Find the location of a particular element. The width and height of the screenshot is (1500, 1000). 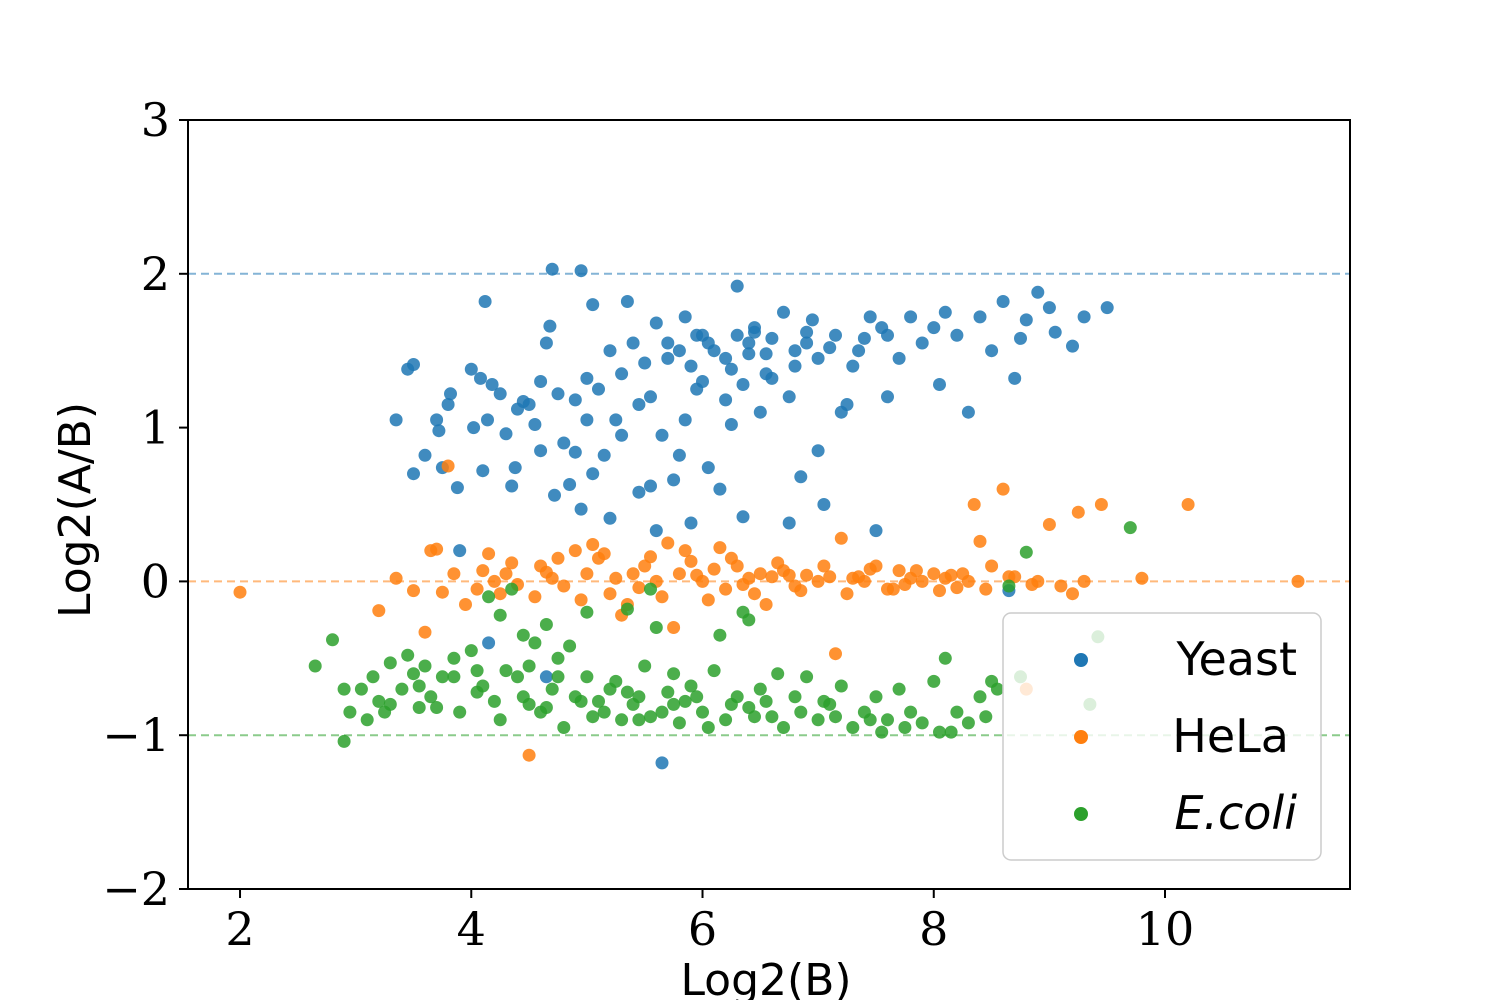

legend: Yeast HeLa E.coli is located at coordinates (1162, 736).